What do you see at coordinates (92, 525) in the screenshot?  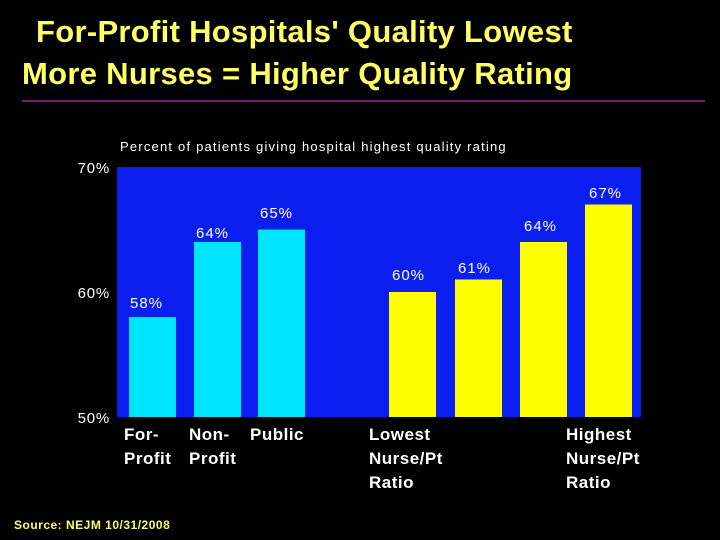 I see `source-note: Source: NEJM 10/31/2008` at bounding box center [92, 525].